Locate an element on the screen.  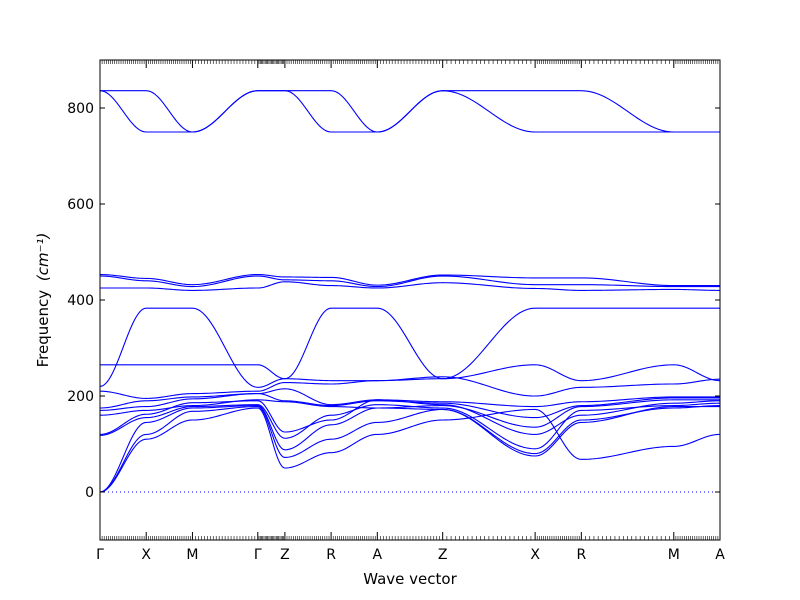
y-axis-title: Frequency (cm⁻¹) is located at coordinates (43, 300).